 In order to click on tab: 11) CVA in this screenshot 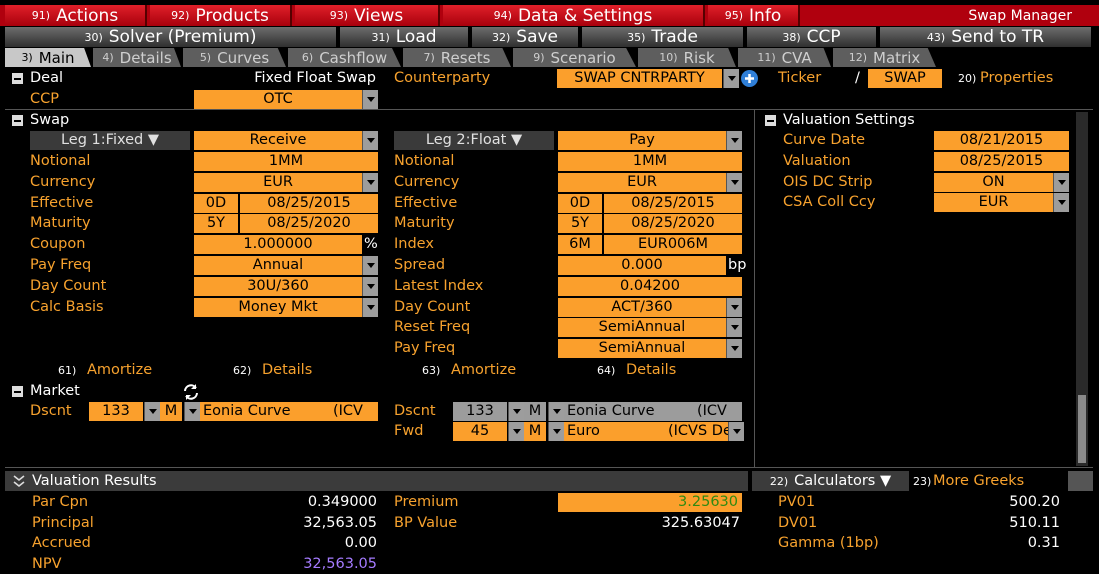, I will do `click(784, 57)`.